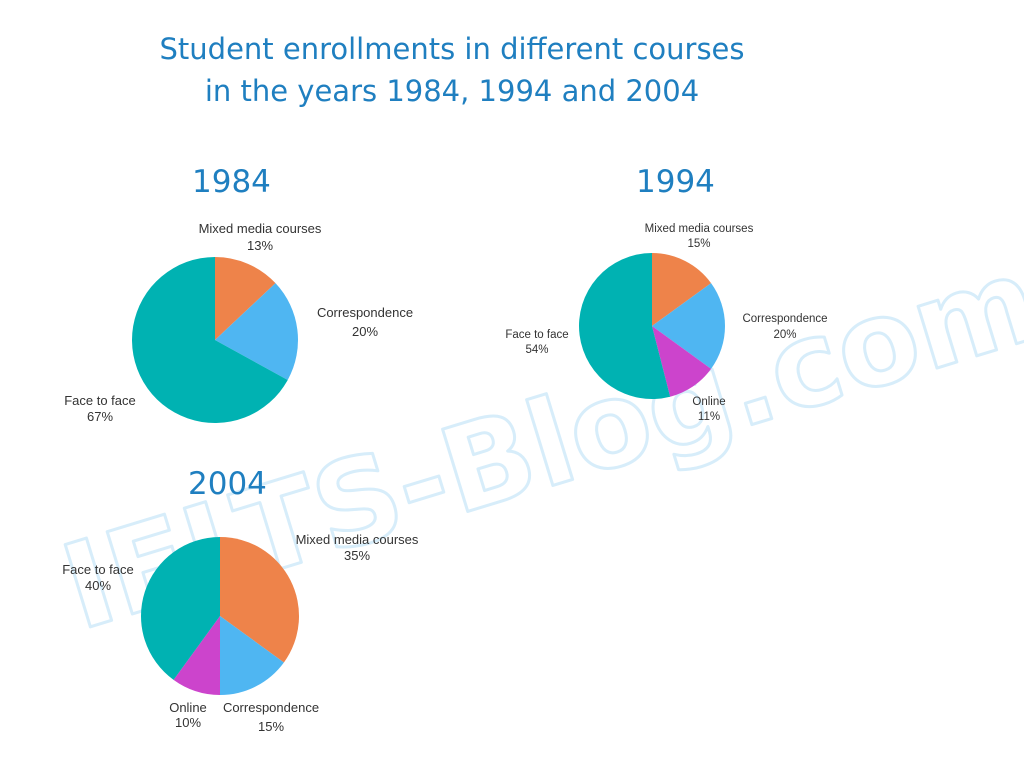 This screenshot has height=768, width=1024. I want to click on chart-title-2004: 2004, so click(227, 484).